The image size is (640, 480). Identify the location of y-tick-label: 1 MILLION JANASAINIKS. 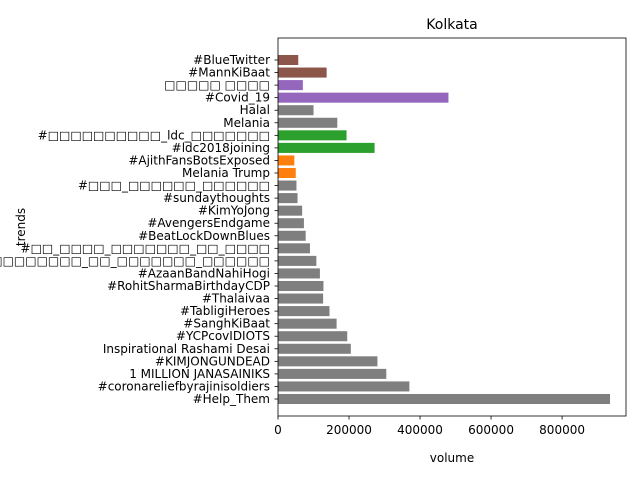
(199, 374).